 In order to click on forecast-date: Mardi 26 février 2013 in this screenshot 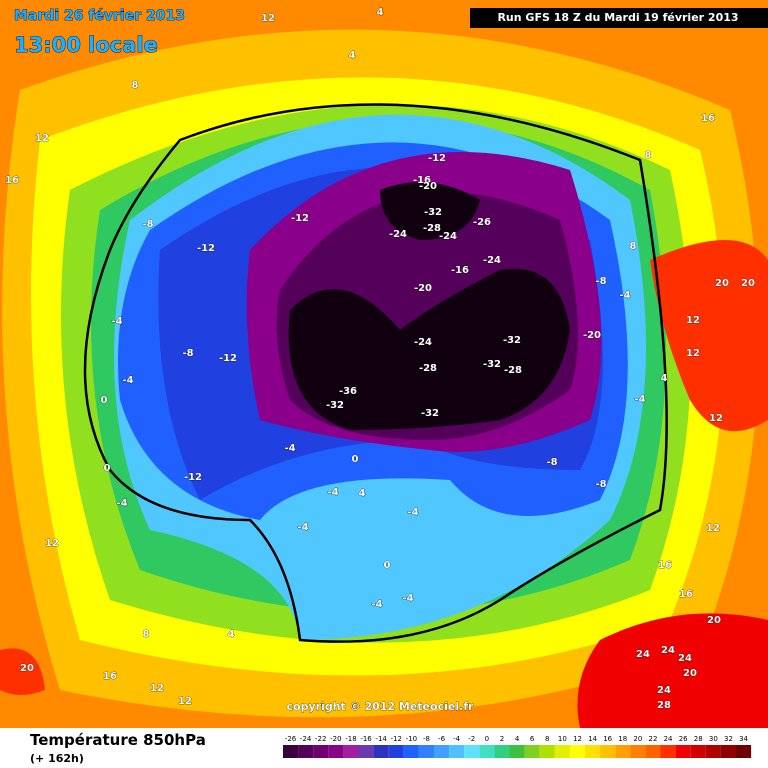, I will do `click(99, 16)`.